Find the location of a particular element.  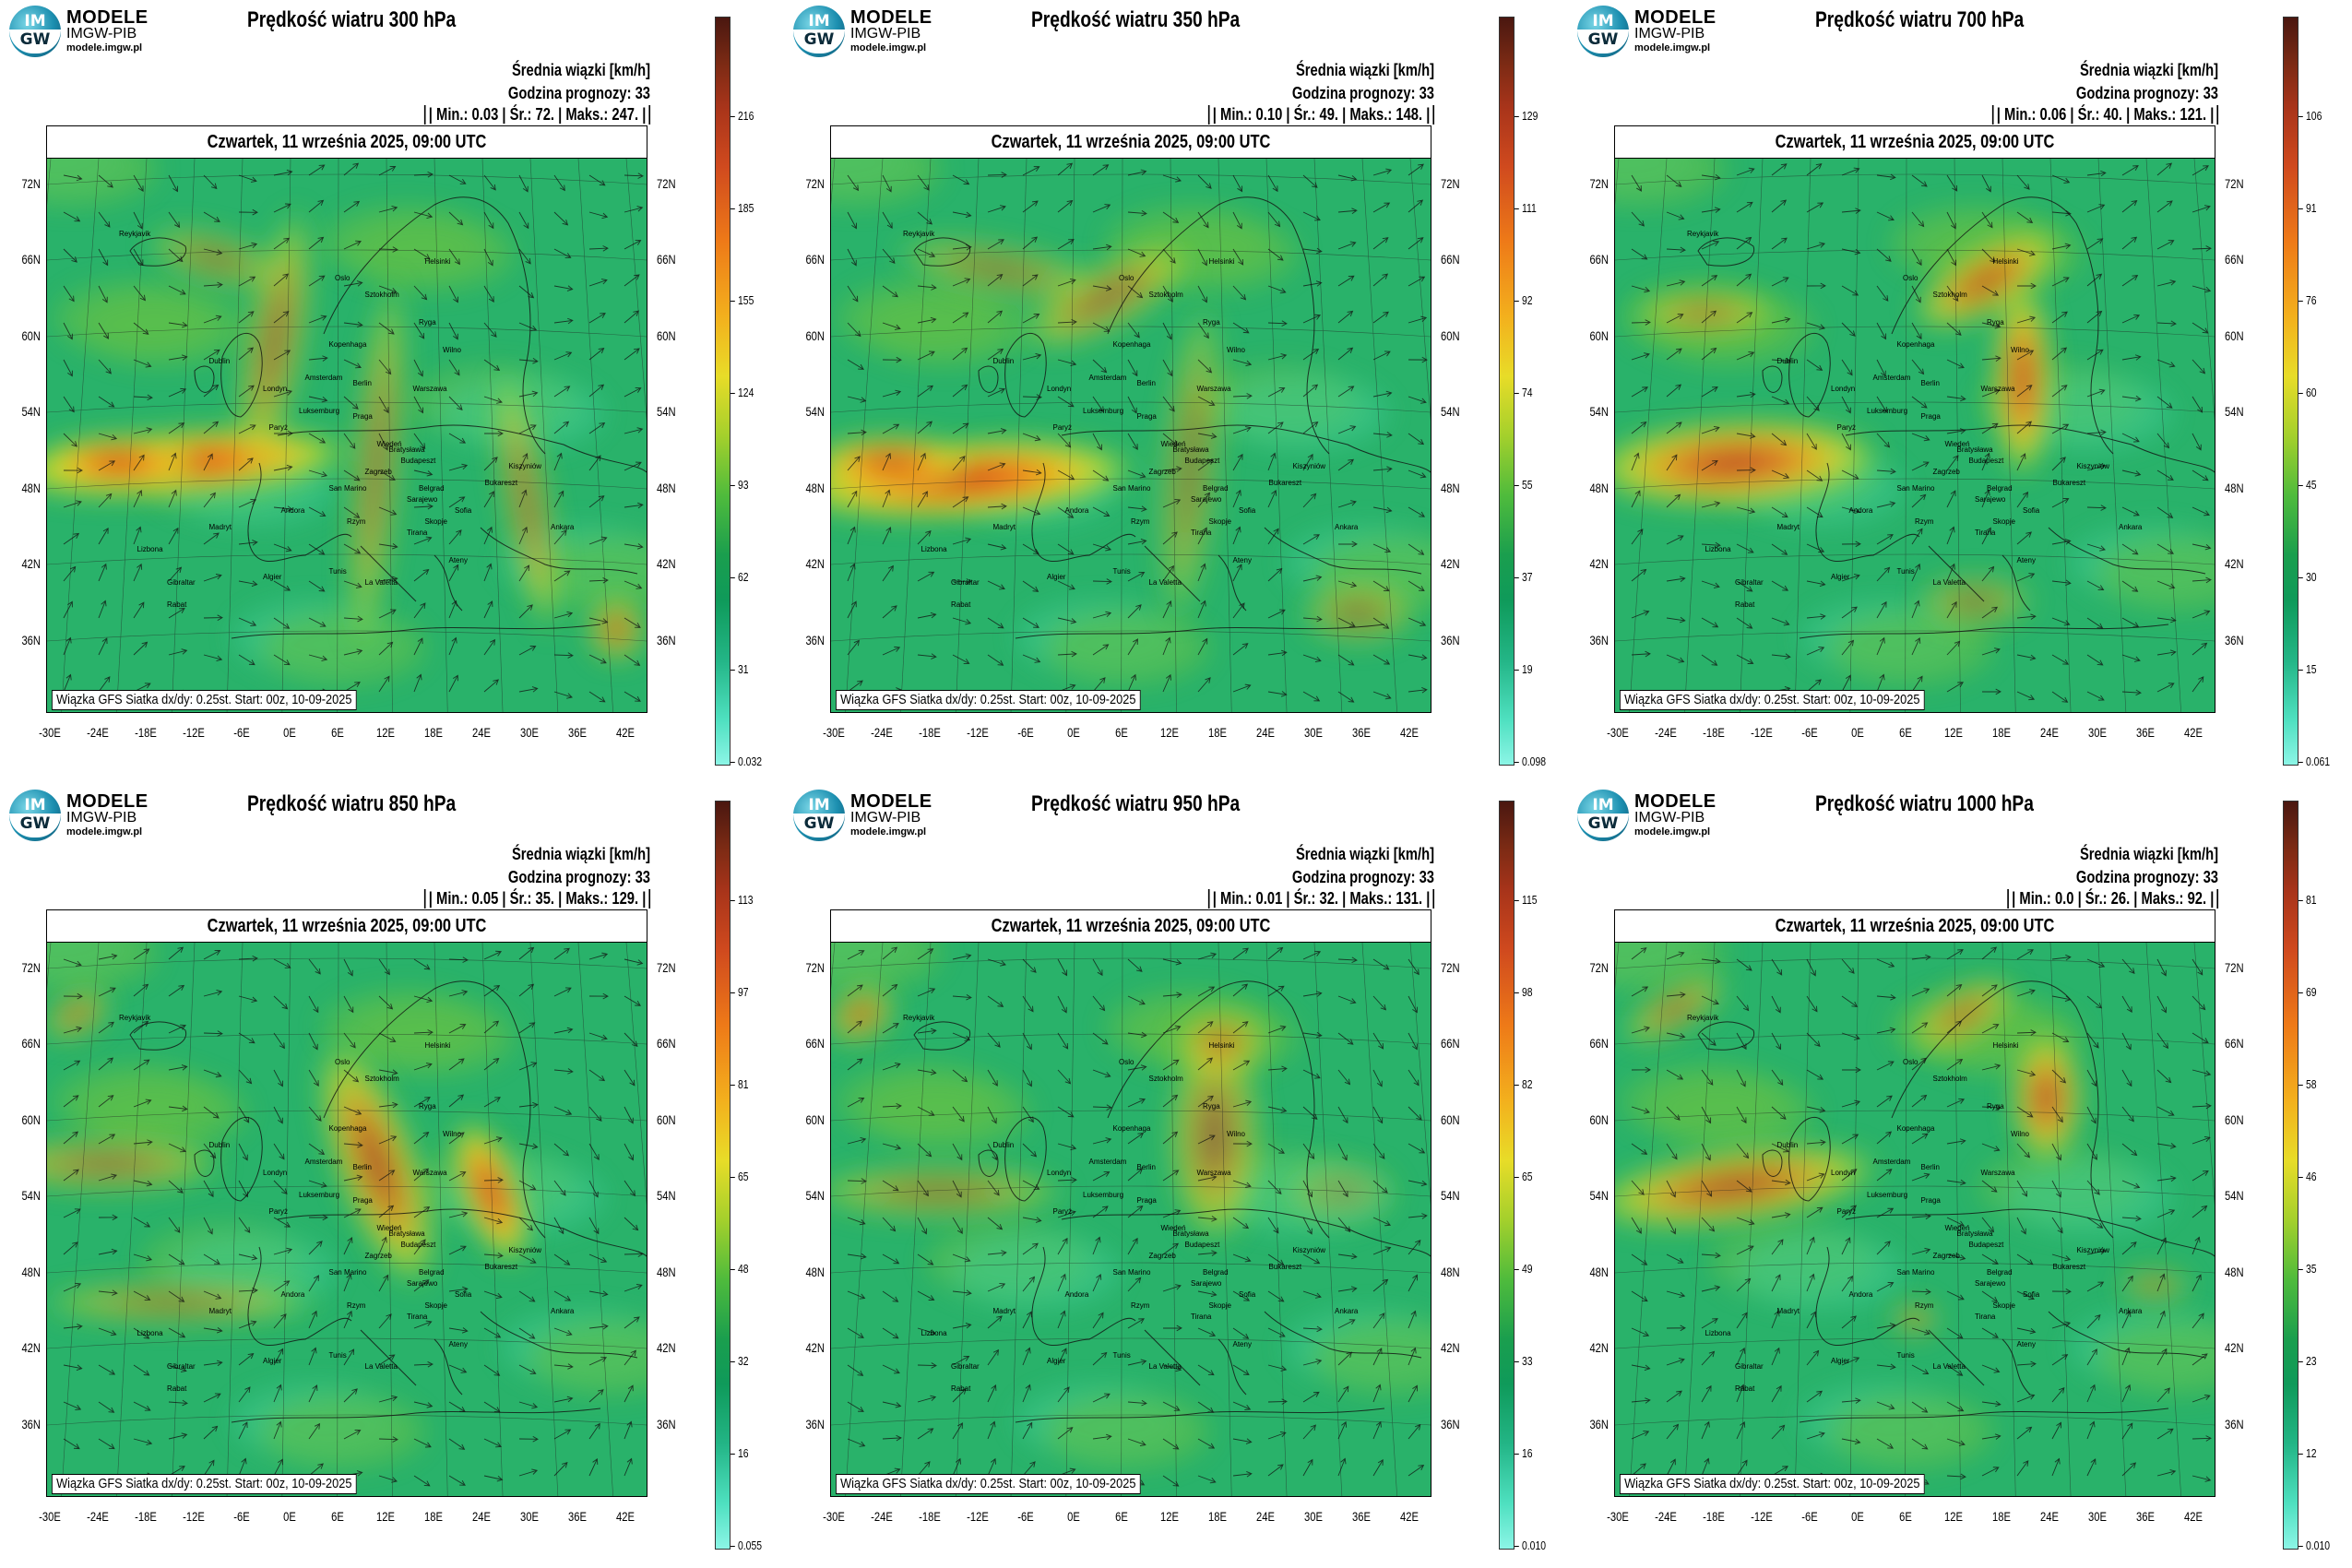

city-label: Paryż is located at coordinates (1846, 427).